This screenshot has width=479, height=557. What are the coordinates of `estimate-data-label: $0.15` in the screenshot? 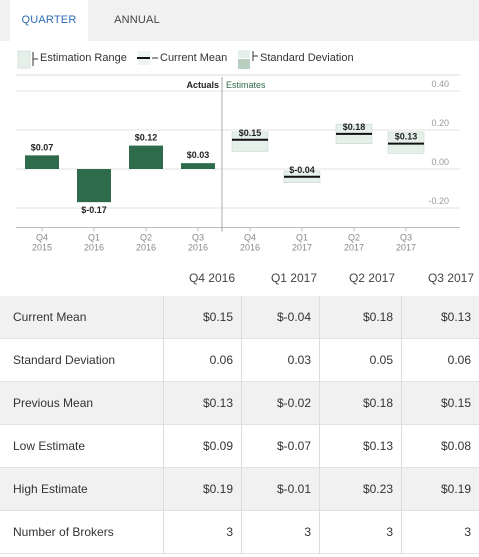 It's located at (250, 133).